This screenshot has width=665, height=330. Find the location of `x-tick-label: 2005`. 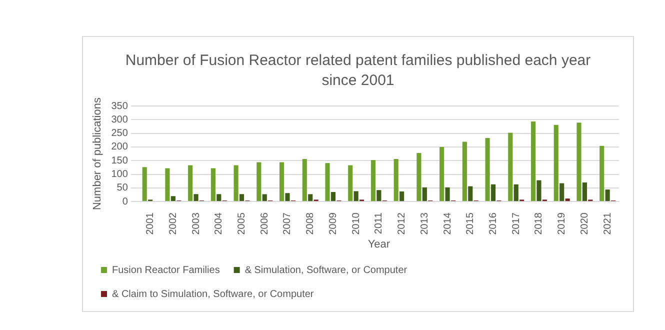

x-tick-label: 2005 is located at coordinates (242, 223).